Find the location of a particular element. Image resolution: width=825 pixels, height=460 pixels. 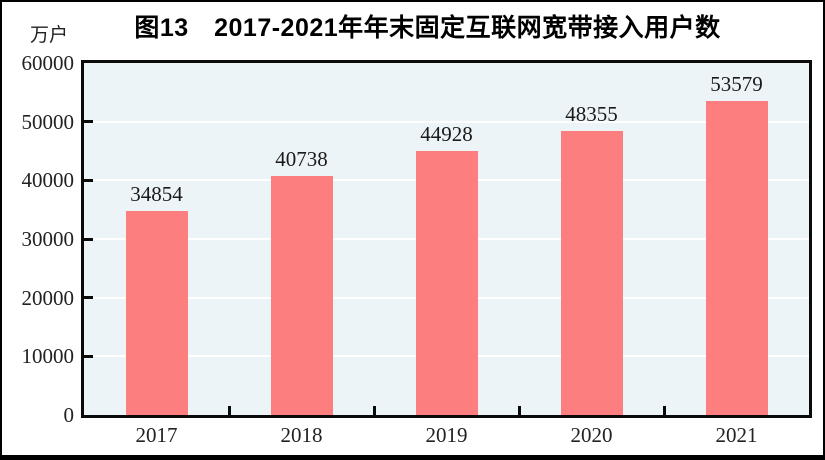

x-axis-label: 2021 is located at coordinates (736, 435).